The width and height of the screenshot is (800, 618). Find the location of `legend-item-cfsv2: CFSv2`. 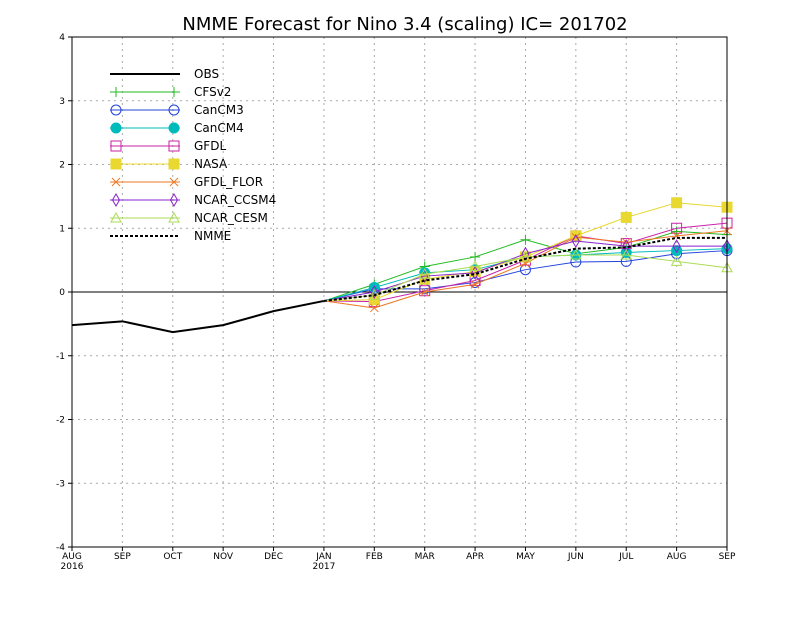

legend-item-cfsv2: CFSv2 is located at coordinates (170, 92).